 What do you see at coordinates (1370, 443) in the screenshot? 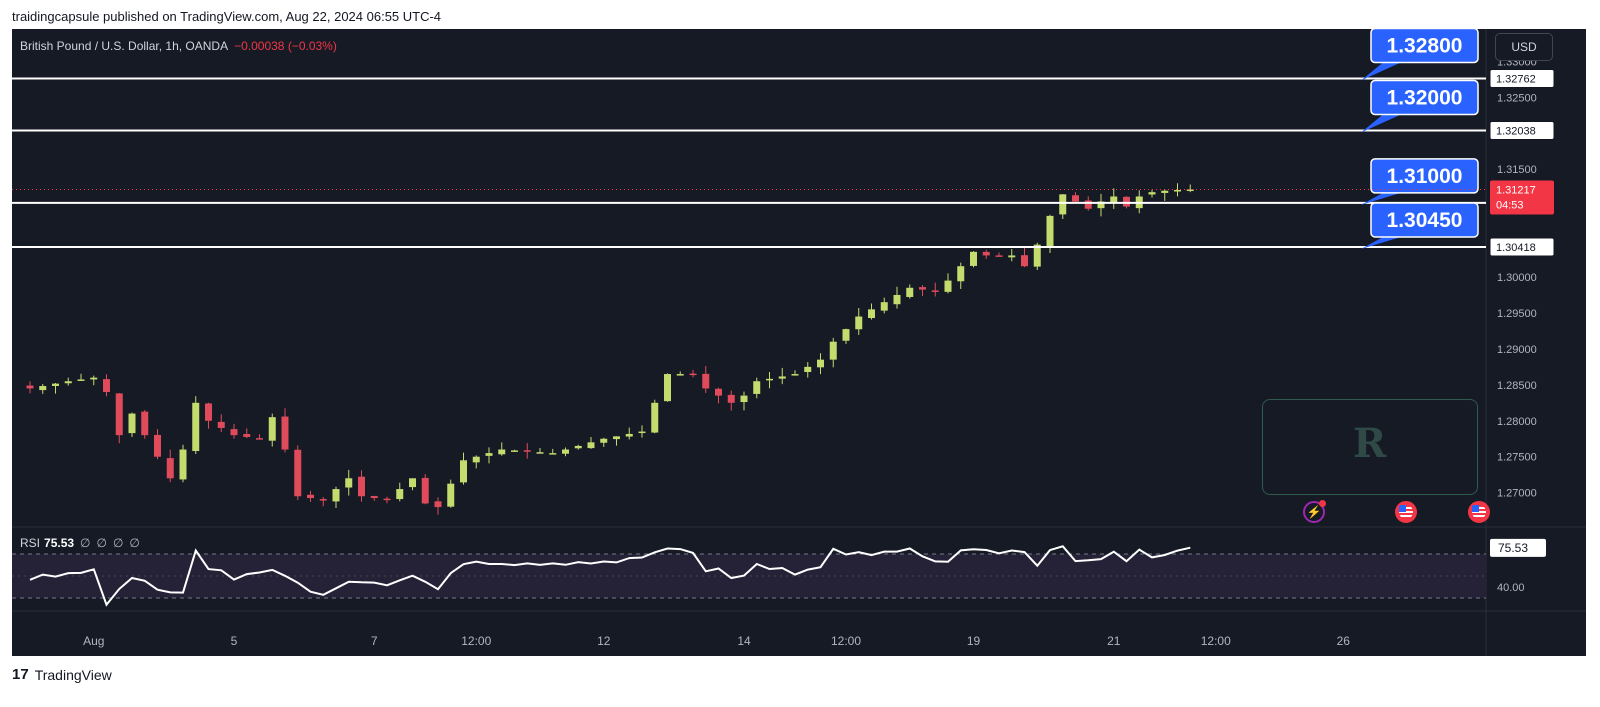
I see `watermark-logo-icon: R` at bounding box center [1370, 443].